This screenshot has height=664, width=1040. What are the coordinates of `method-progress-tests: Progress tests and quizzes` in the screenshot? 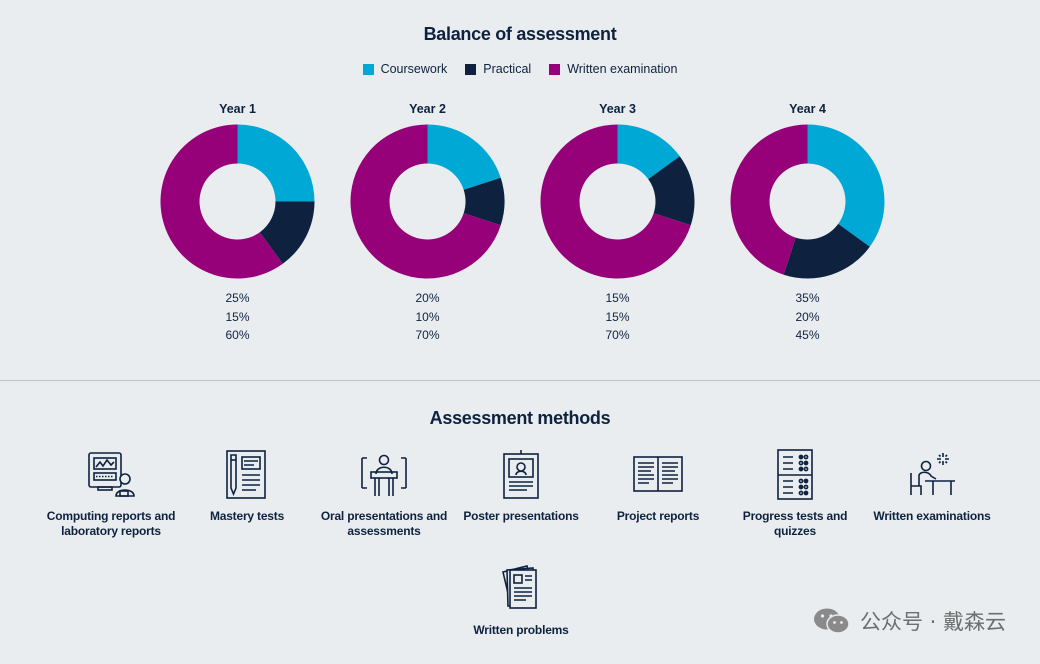 It's located at (795, 493).